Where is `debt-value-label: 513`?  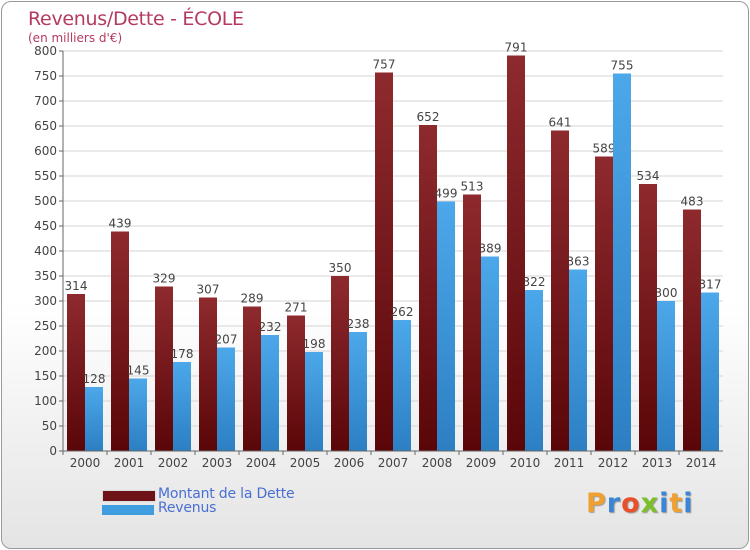 debt-value-label: 513 is located at coordinates (472, 187).